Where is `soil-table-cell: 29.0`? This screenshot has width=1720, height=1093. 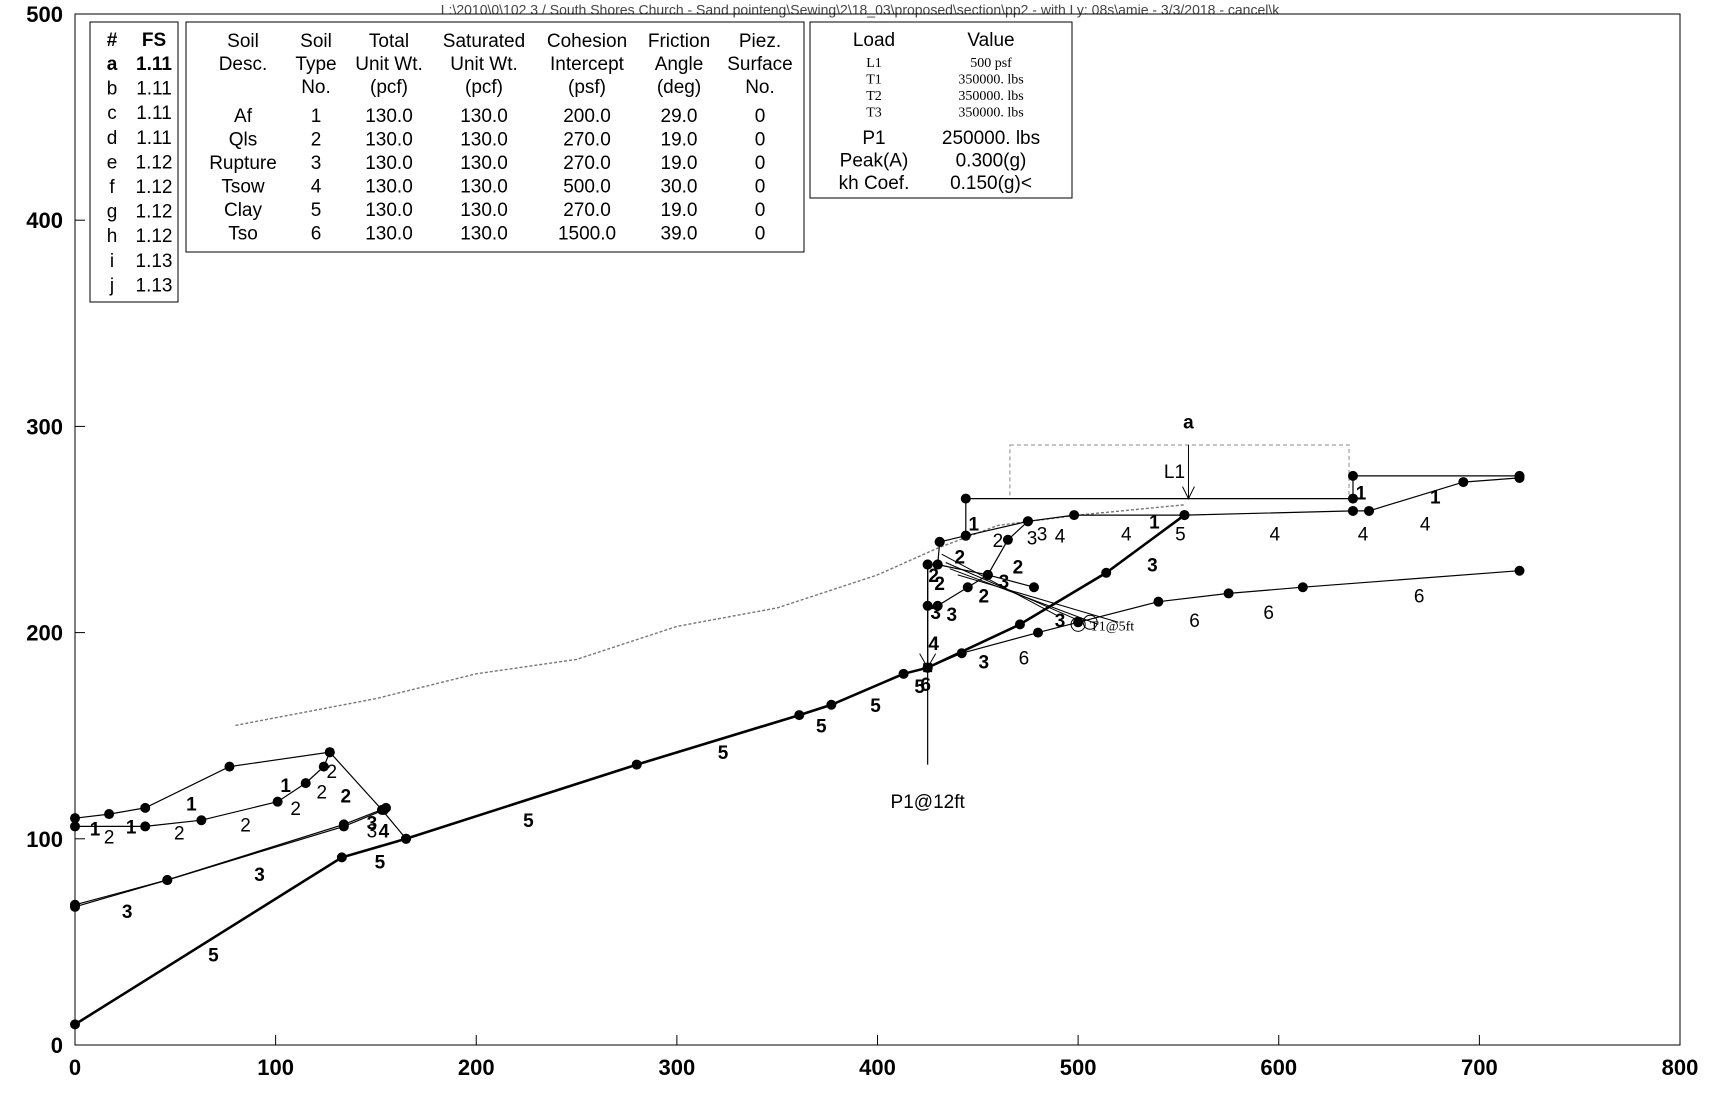 soil-table-cell: 29.0 is located at coordinates (679, 116).